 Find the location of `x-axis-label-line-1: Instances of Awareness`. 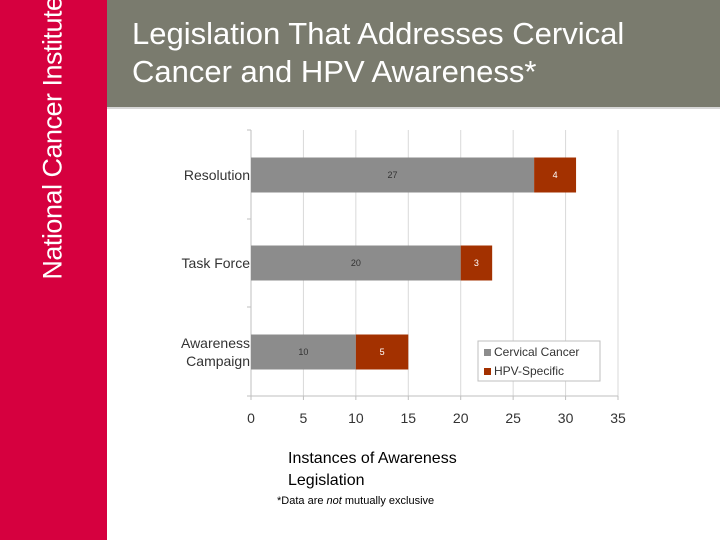

x-axis-label-line-1: Instances of Awareness is located at coordinates (372, 458).